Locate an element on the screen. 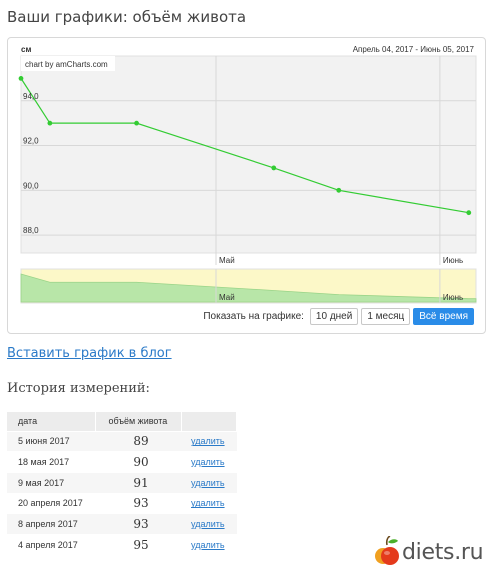 The height and width of the screenshot is (578, 500). header-date: дата is located at coordinates (51, 421).